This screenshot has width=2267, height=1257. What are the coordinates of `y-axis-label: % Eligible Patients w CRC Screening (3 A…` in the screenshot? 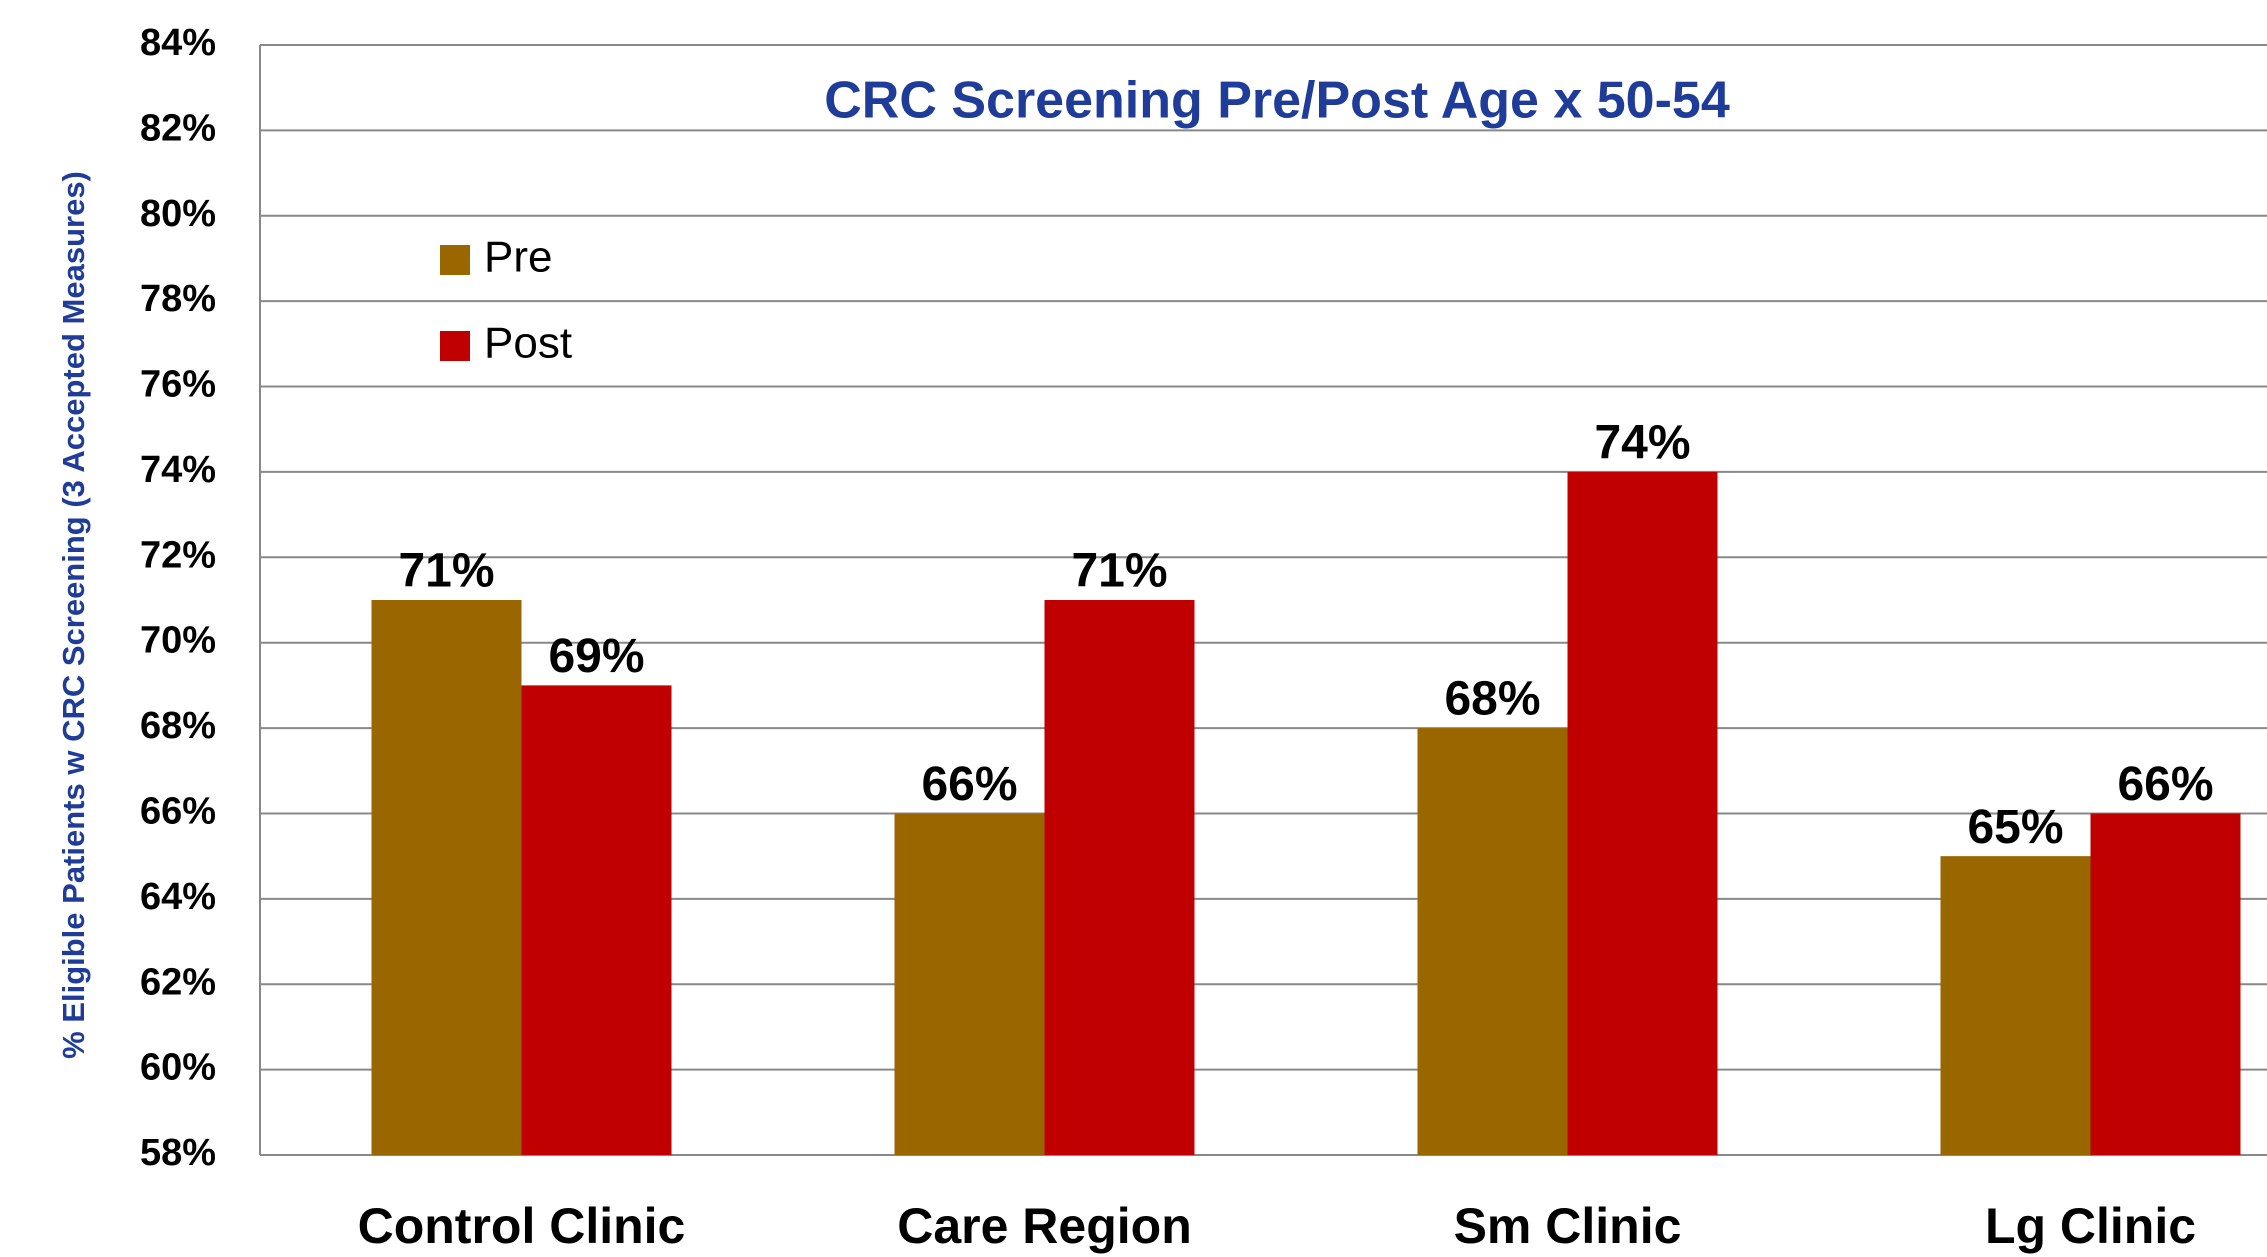 It's located at (73, 615).